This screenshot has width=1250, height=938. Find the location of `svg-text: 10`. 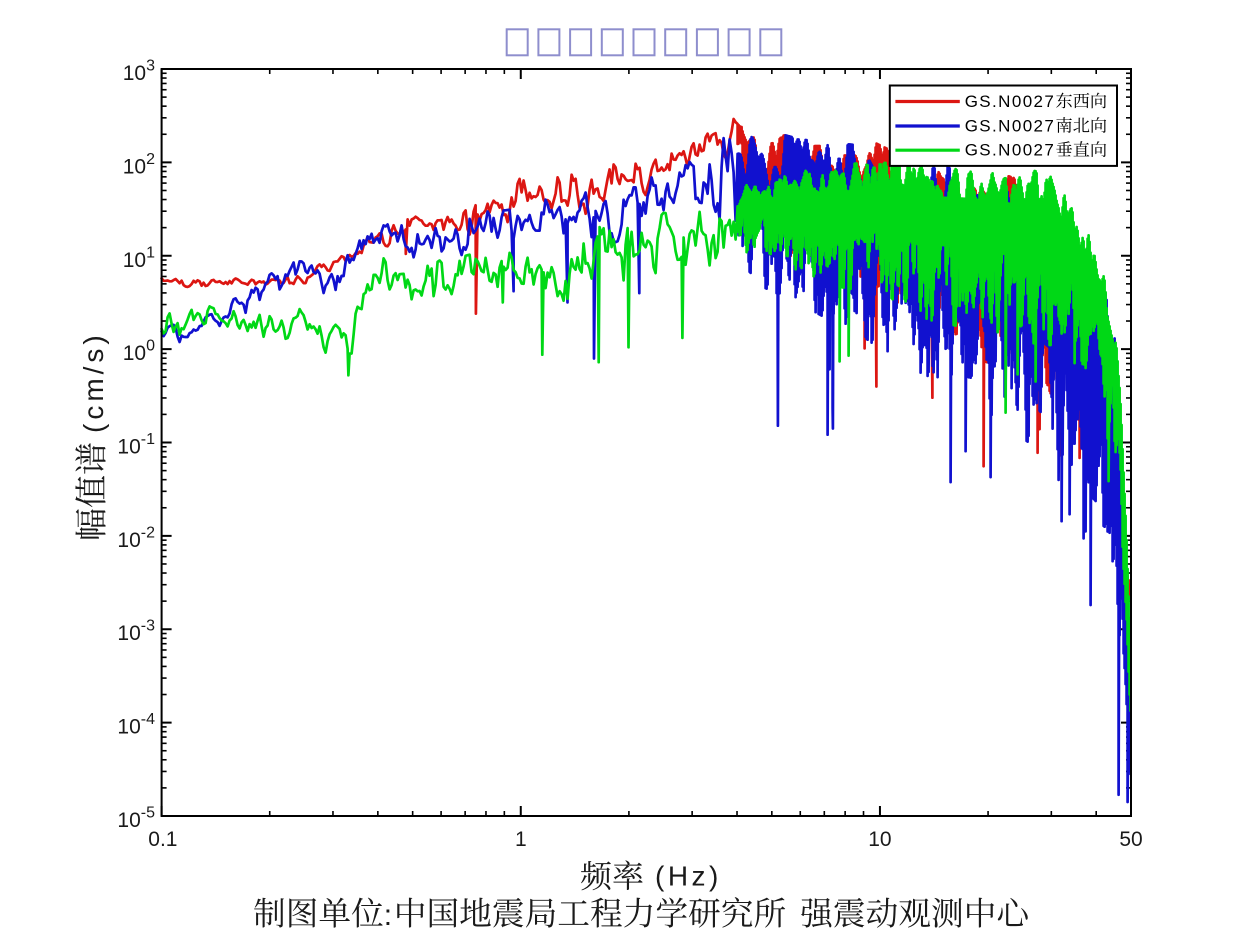

svg-text: 10 is located at coordinates (879, 839).